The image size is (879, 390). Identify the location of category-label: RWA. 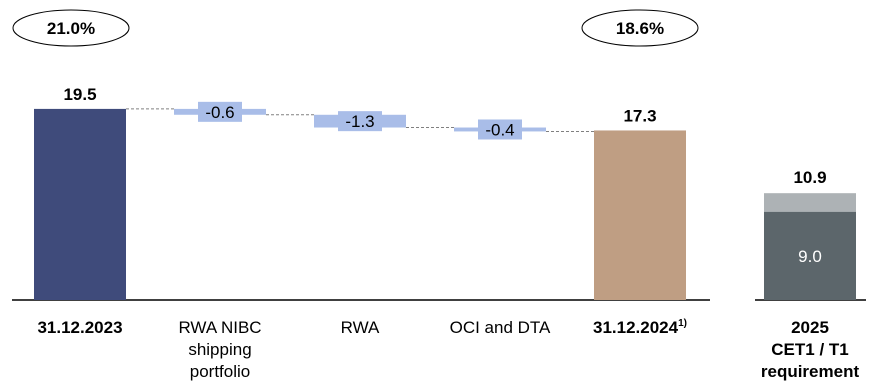
(360, 327).